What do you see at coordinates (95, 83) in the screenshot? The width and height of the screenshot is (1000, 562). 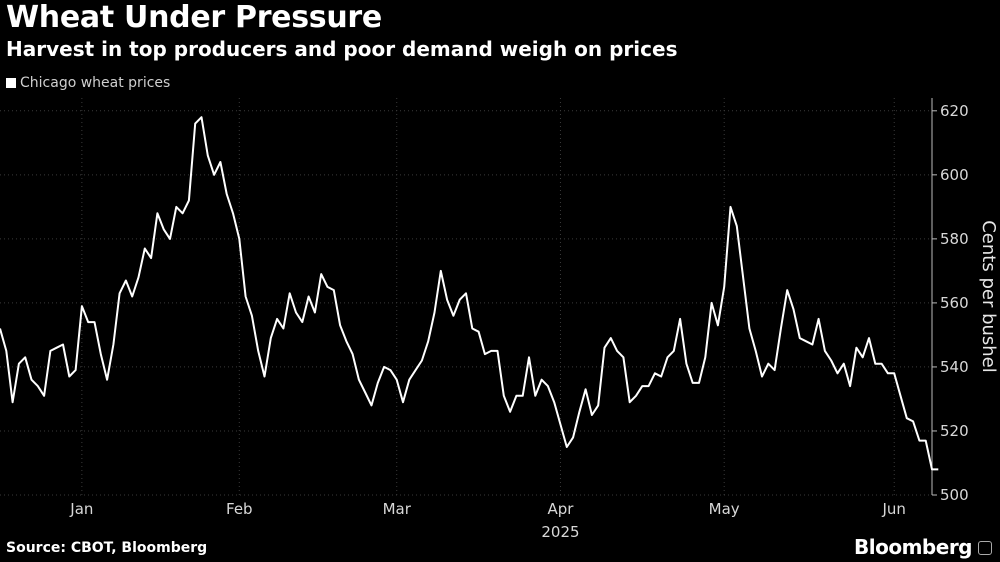 I see `legend-label: Chicago wheat prices` at bounding box center [95, 83].